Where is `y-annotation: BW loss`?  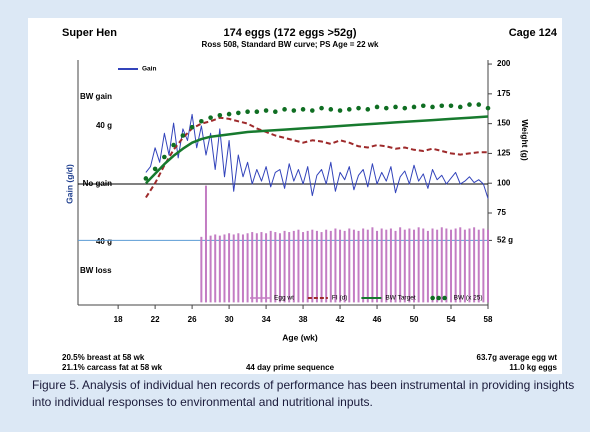
y-annotation: BW loss is located at coordinates (96, 270).